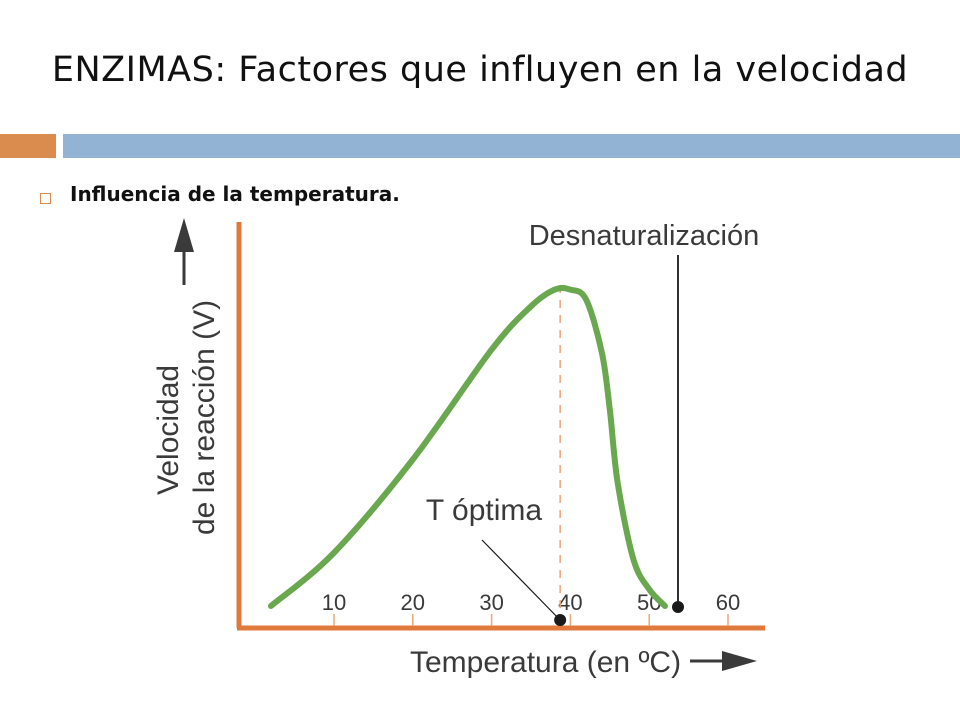  Describe the element at coordinates (184, 235) in the screenshot. I see `y-arrow-head-icon` at that location.